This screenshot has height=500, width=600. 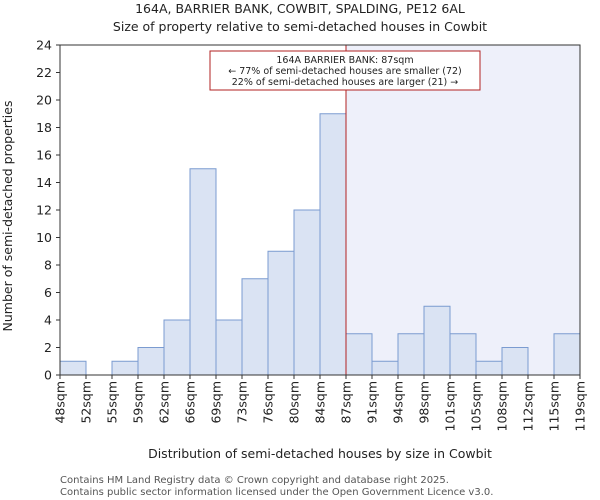 I want to click on x-tick-label: 59sqm, so click(x=138, y=402).